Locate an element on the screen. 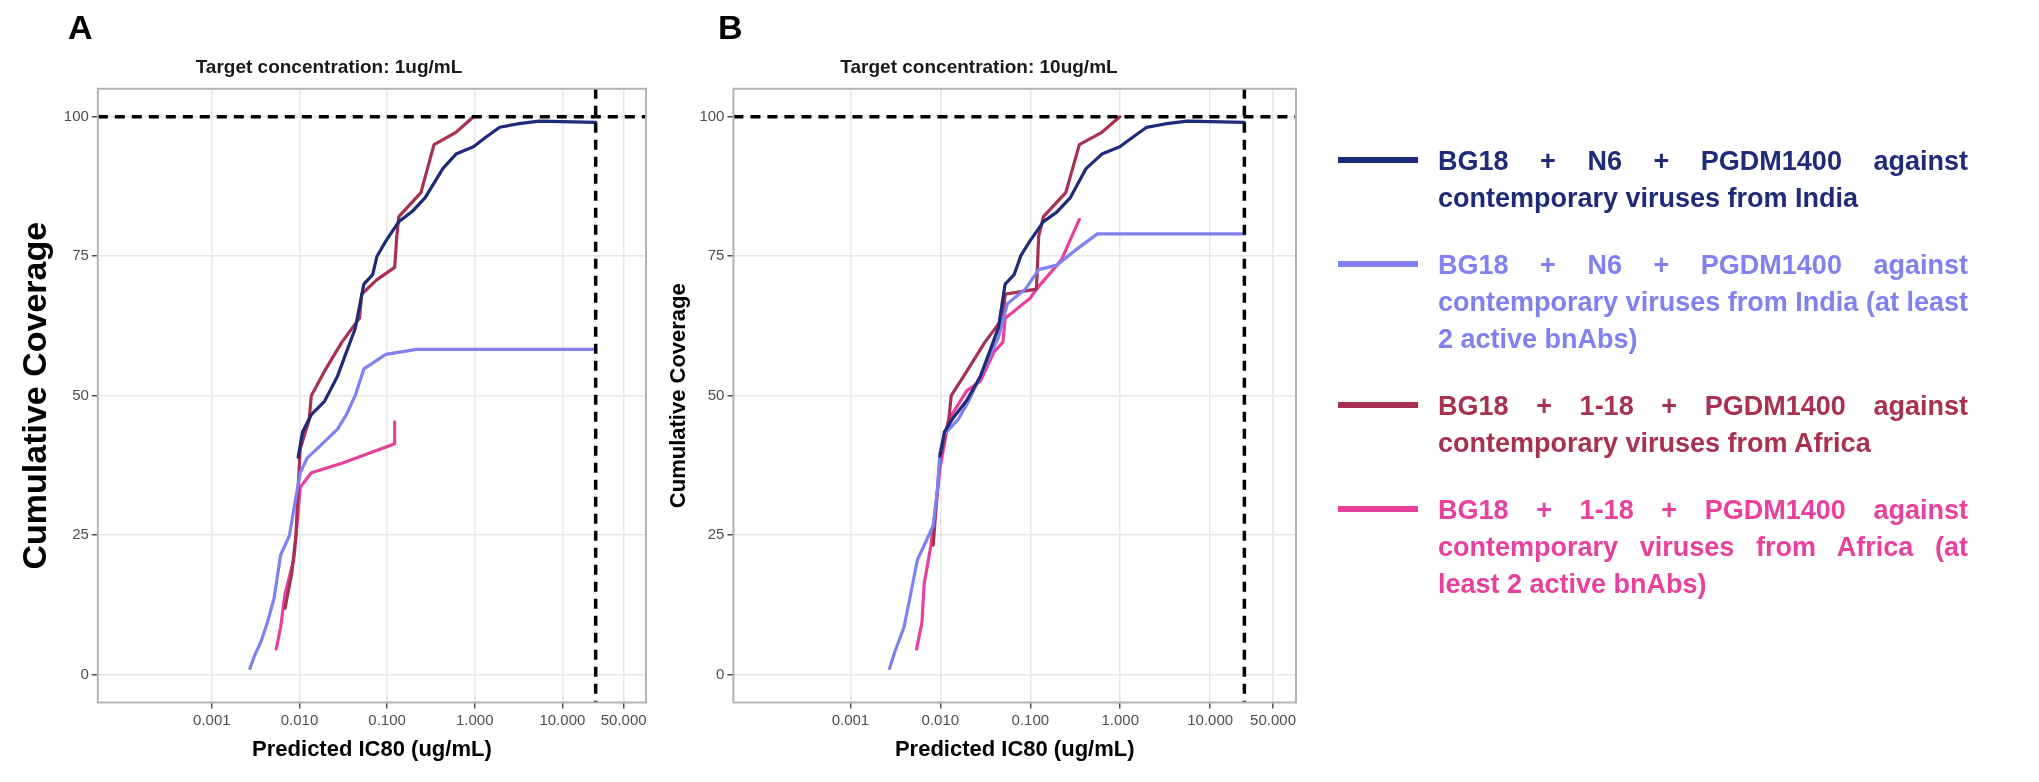  text: A is located at coordinates (80, 28).